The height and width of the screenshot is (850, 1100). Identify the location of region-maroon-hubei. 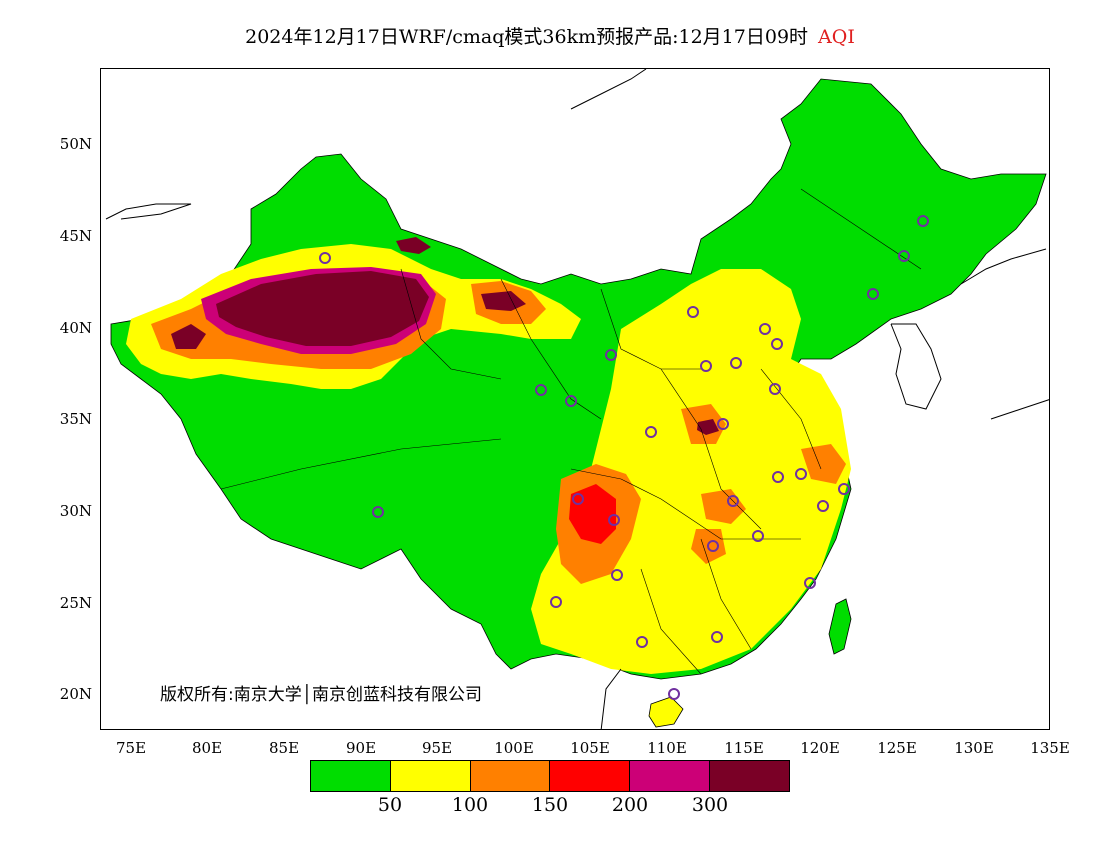
(708, 427).